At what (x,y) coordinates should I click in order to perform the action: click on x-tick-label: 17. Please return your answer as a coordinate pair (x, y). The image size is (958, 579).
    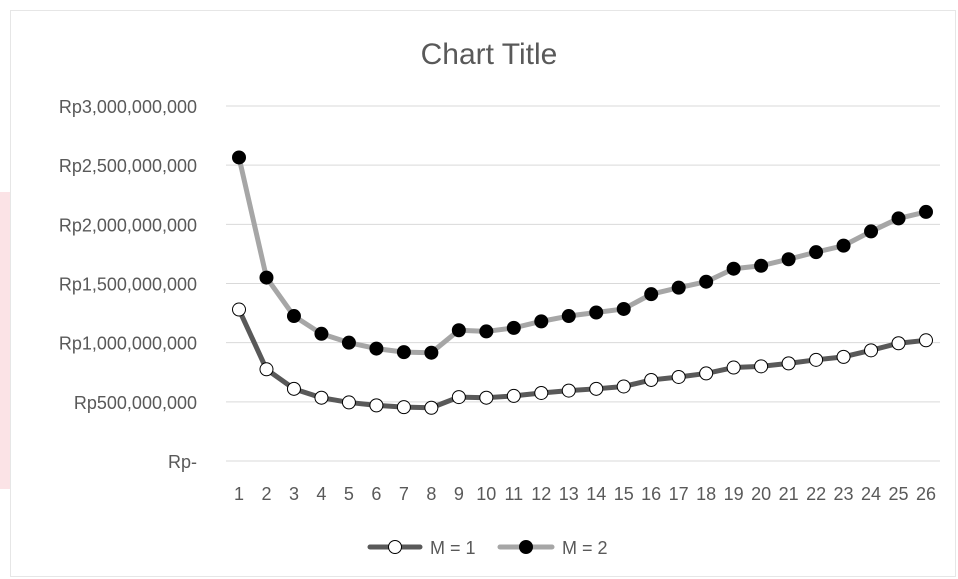
    Looking at the image, I should click on (679, 494).